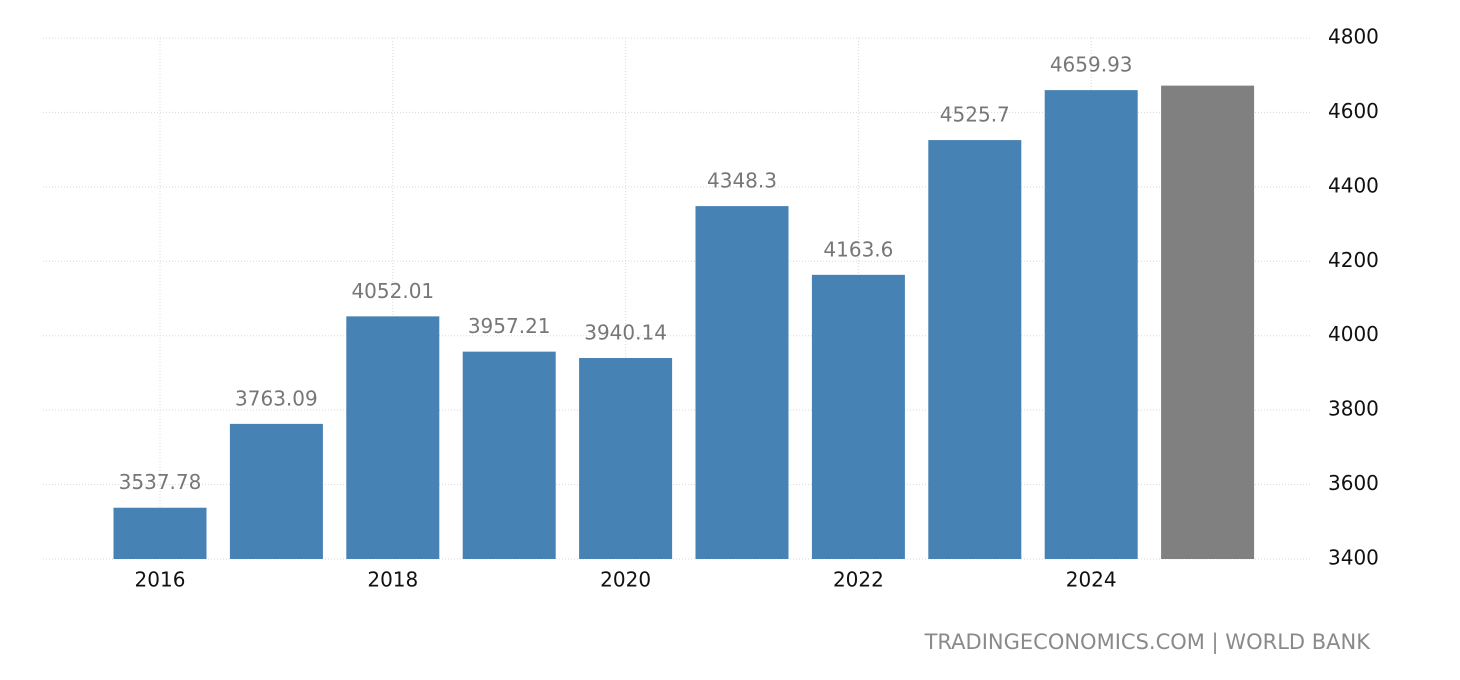 The height and width of the screenshot is (680, 1460). What do you see at coordinates (975, 115) in the screenshot?
I see `value-label: 4525.7` at bounding box center [975, 115].